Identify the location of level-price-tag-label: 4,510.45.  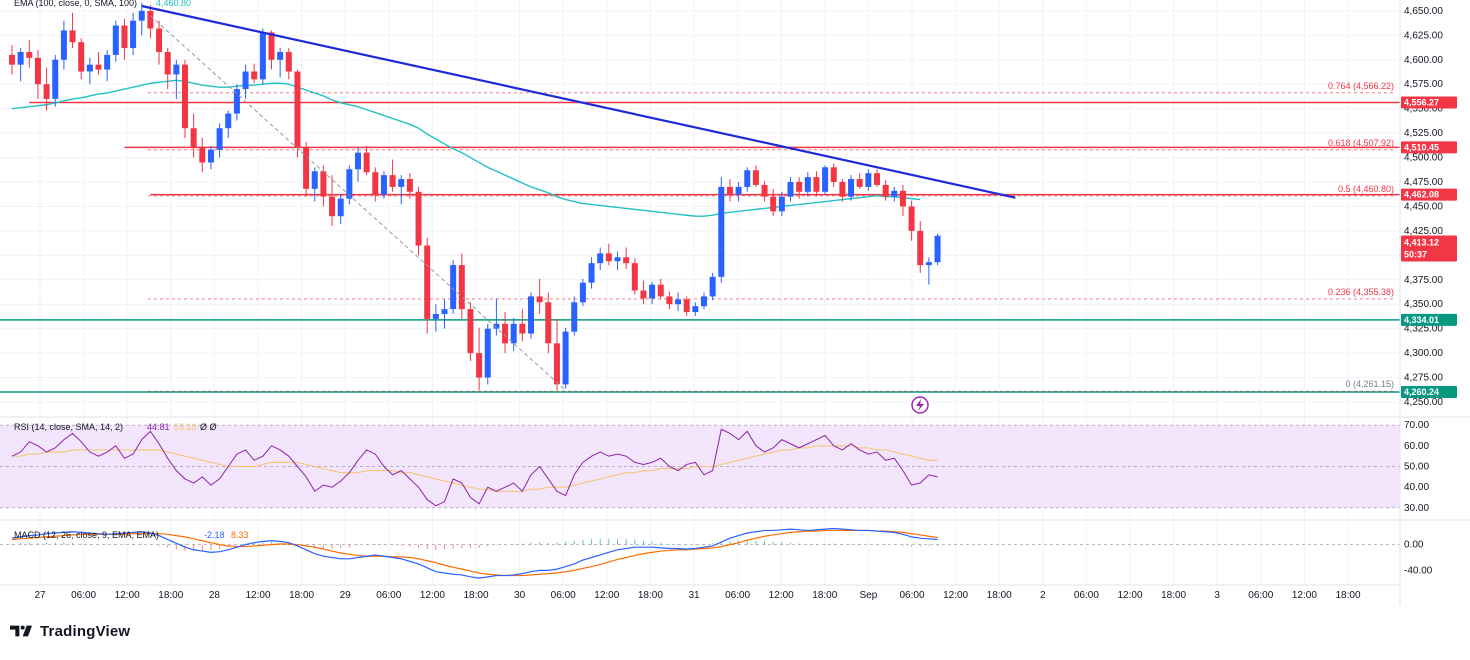
(1421, 147).